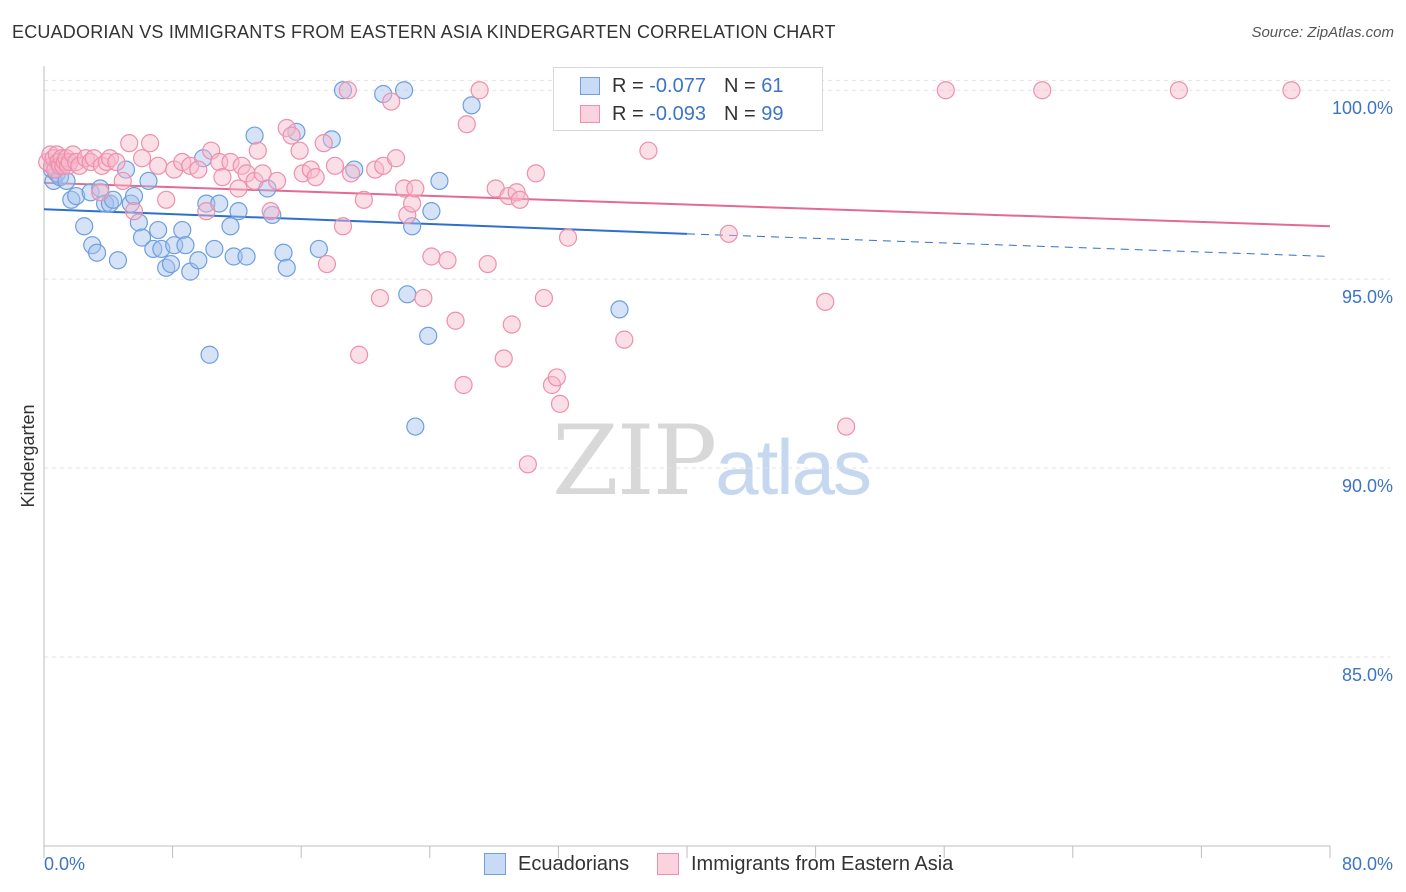 The image size is (1406, 892). I want to click on legend-r-value-ecuadorians: -0.077, so click(677, 85).